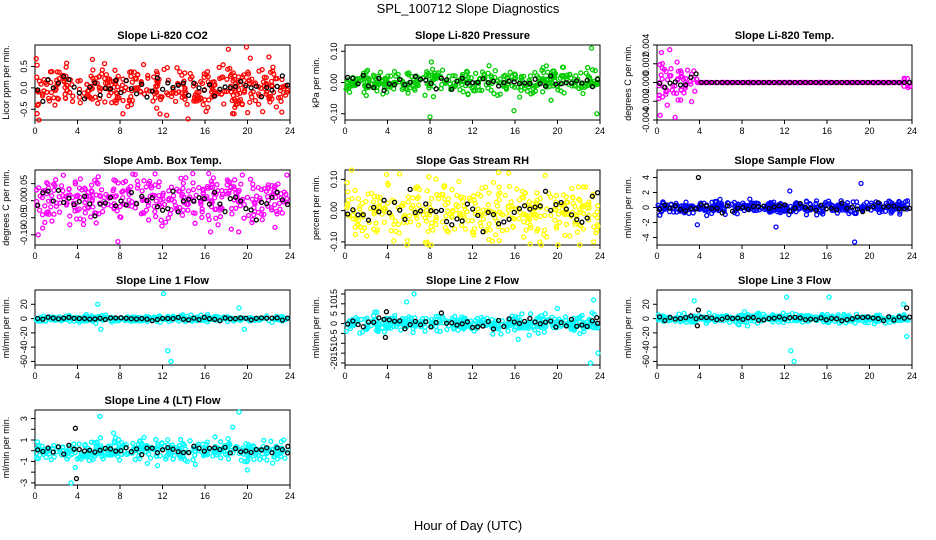  What do you see at coordinates (912, 376) in the screenshot?
I see `x-tick-label: 24` at bounding box center [912, 376].